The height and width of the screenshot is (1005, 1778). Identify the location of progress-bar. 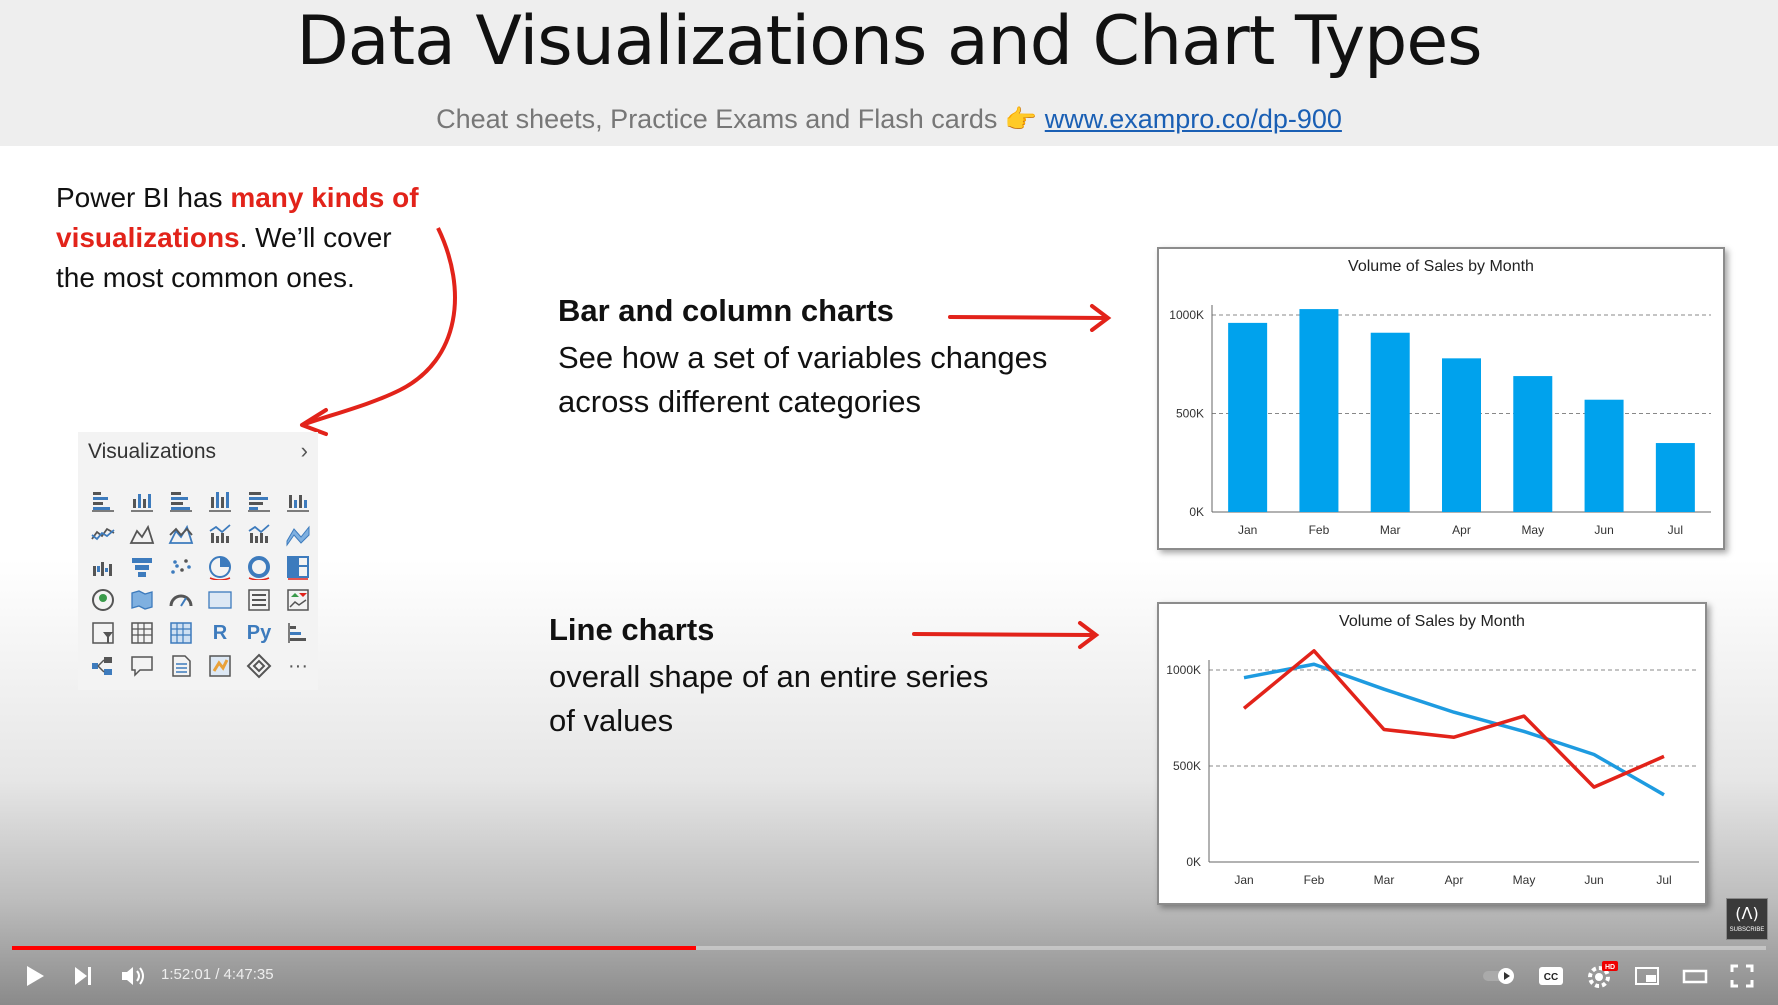
(889, 948).